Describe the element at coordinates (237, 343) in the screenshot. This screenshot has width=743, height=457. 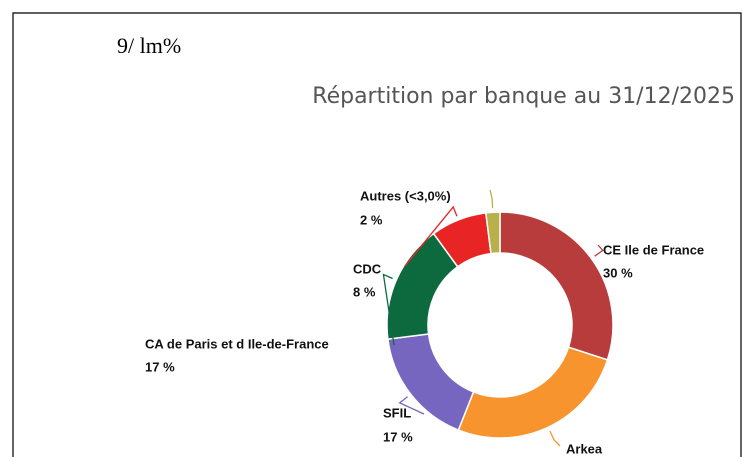
I see `slice-label: CA de Paris et d Ile-de-France` at that location.